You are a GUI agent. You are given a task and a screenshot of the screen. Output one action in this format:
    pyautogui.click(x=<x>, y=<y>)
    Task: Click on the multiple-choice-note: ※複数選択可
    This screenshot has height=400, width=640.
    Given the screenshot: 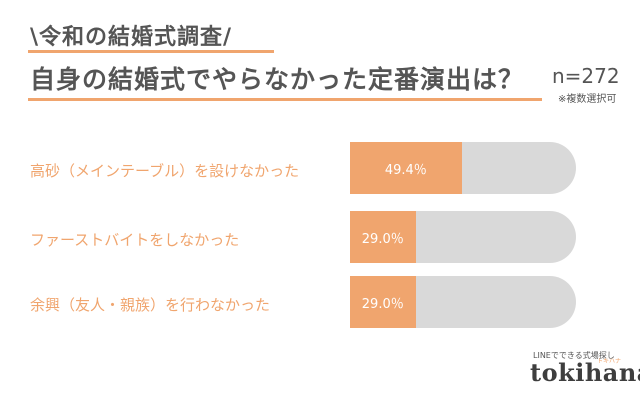 What is the action you would take?
    pyautogui.click(x=587, y=99)
    